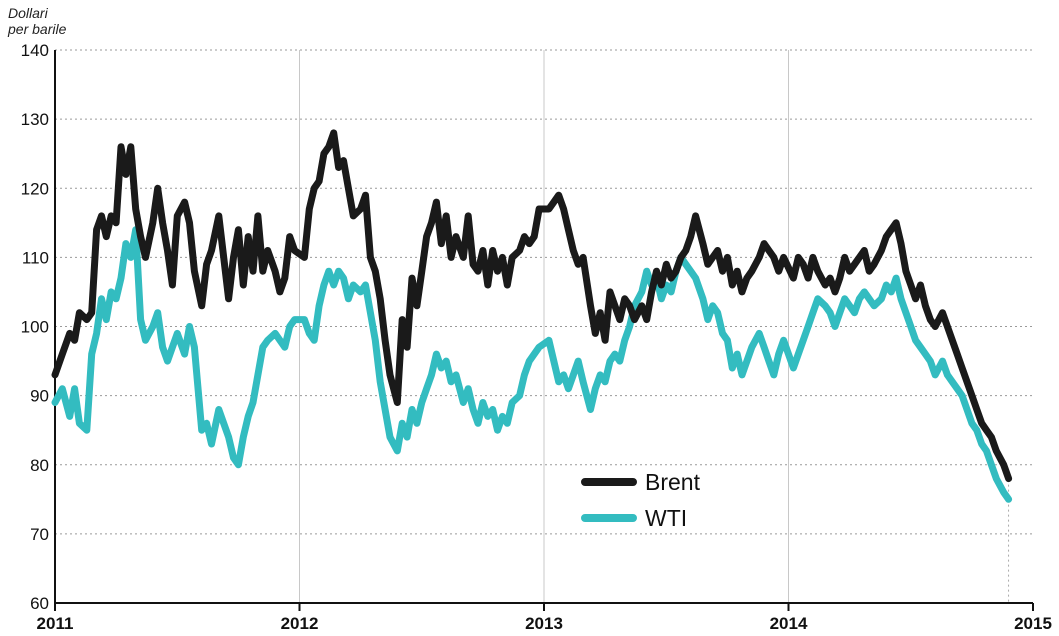 This screenshot has width=1059, height=636. What do you see at coordinates (641, 500) in the screenshot?
I see `legend: Brent WTI` at bounding box center [641, 500].